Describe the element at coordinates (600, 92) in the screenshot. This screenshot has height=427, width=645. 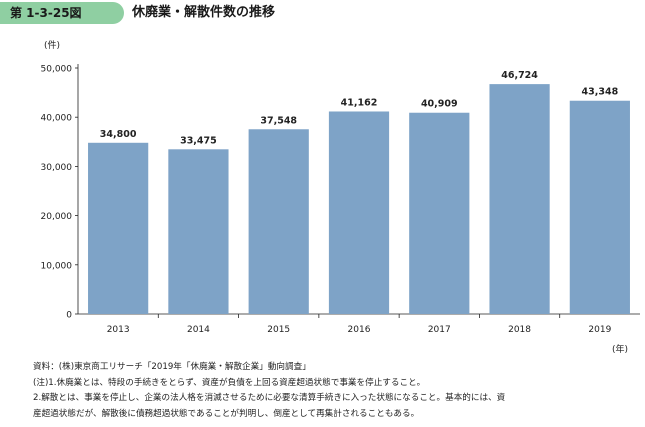
I see `data-label-2019: 43,348` at that location.